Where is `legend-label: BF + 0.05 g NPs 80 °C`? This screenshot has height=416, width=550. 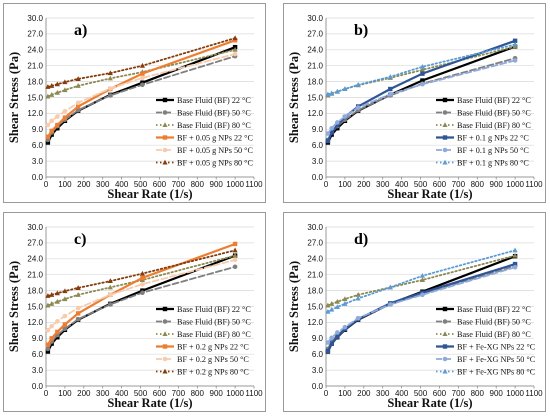
legend-label: BF + 0.05 g NPs 80 °C is located at coordinates (215, 163).